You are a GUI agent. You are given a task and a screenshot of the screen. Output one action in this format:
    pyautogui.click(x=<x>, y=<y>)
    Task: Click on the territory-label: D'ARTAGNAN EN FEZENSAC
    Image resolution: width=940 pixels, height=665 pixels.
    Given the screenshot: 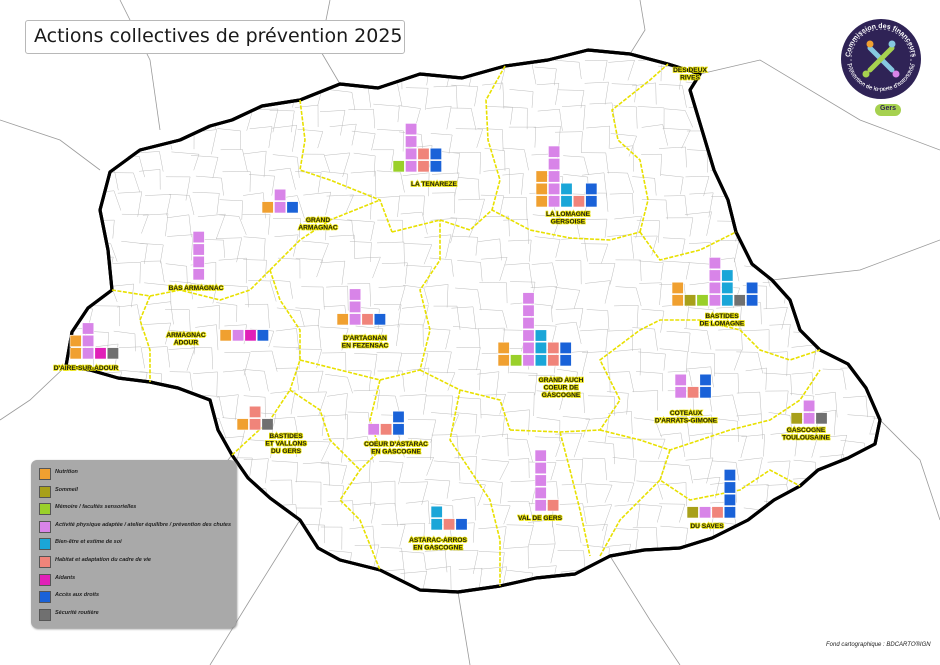 What is the action you would take?
    pyautogui.click(x=365, y=342)
    